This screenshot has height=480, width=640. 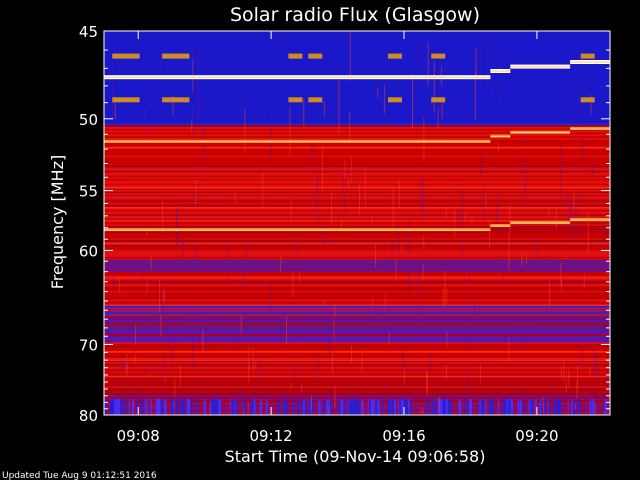 What do you see at coordinates (536, 436) in the screenshot?
I see `x-tick-label: 09:20` at bounding box center [536, 436].